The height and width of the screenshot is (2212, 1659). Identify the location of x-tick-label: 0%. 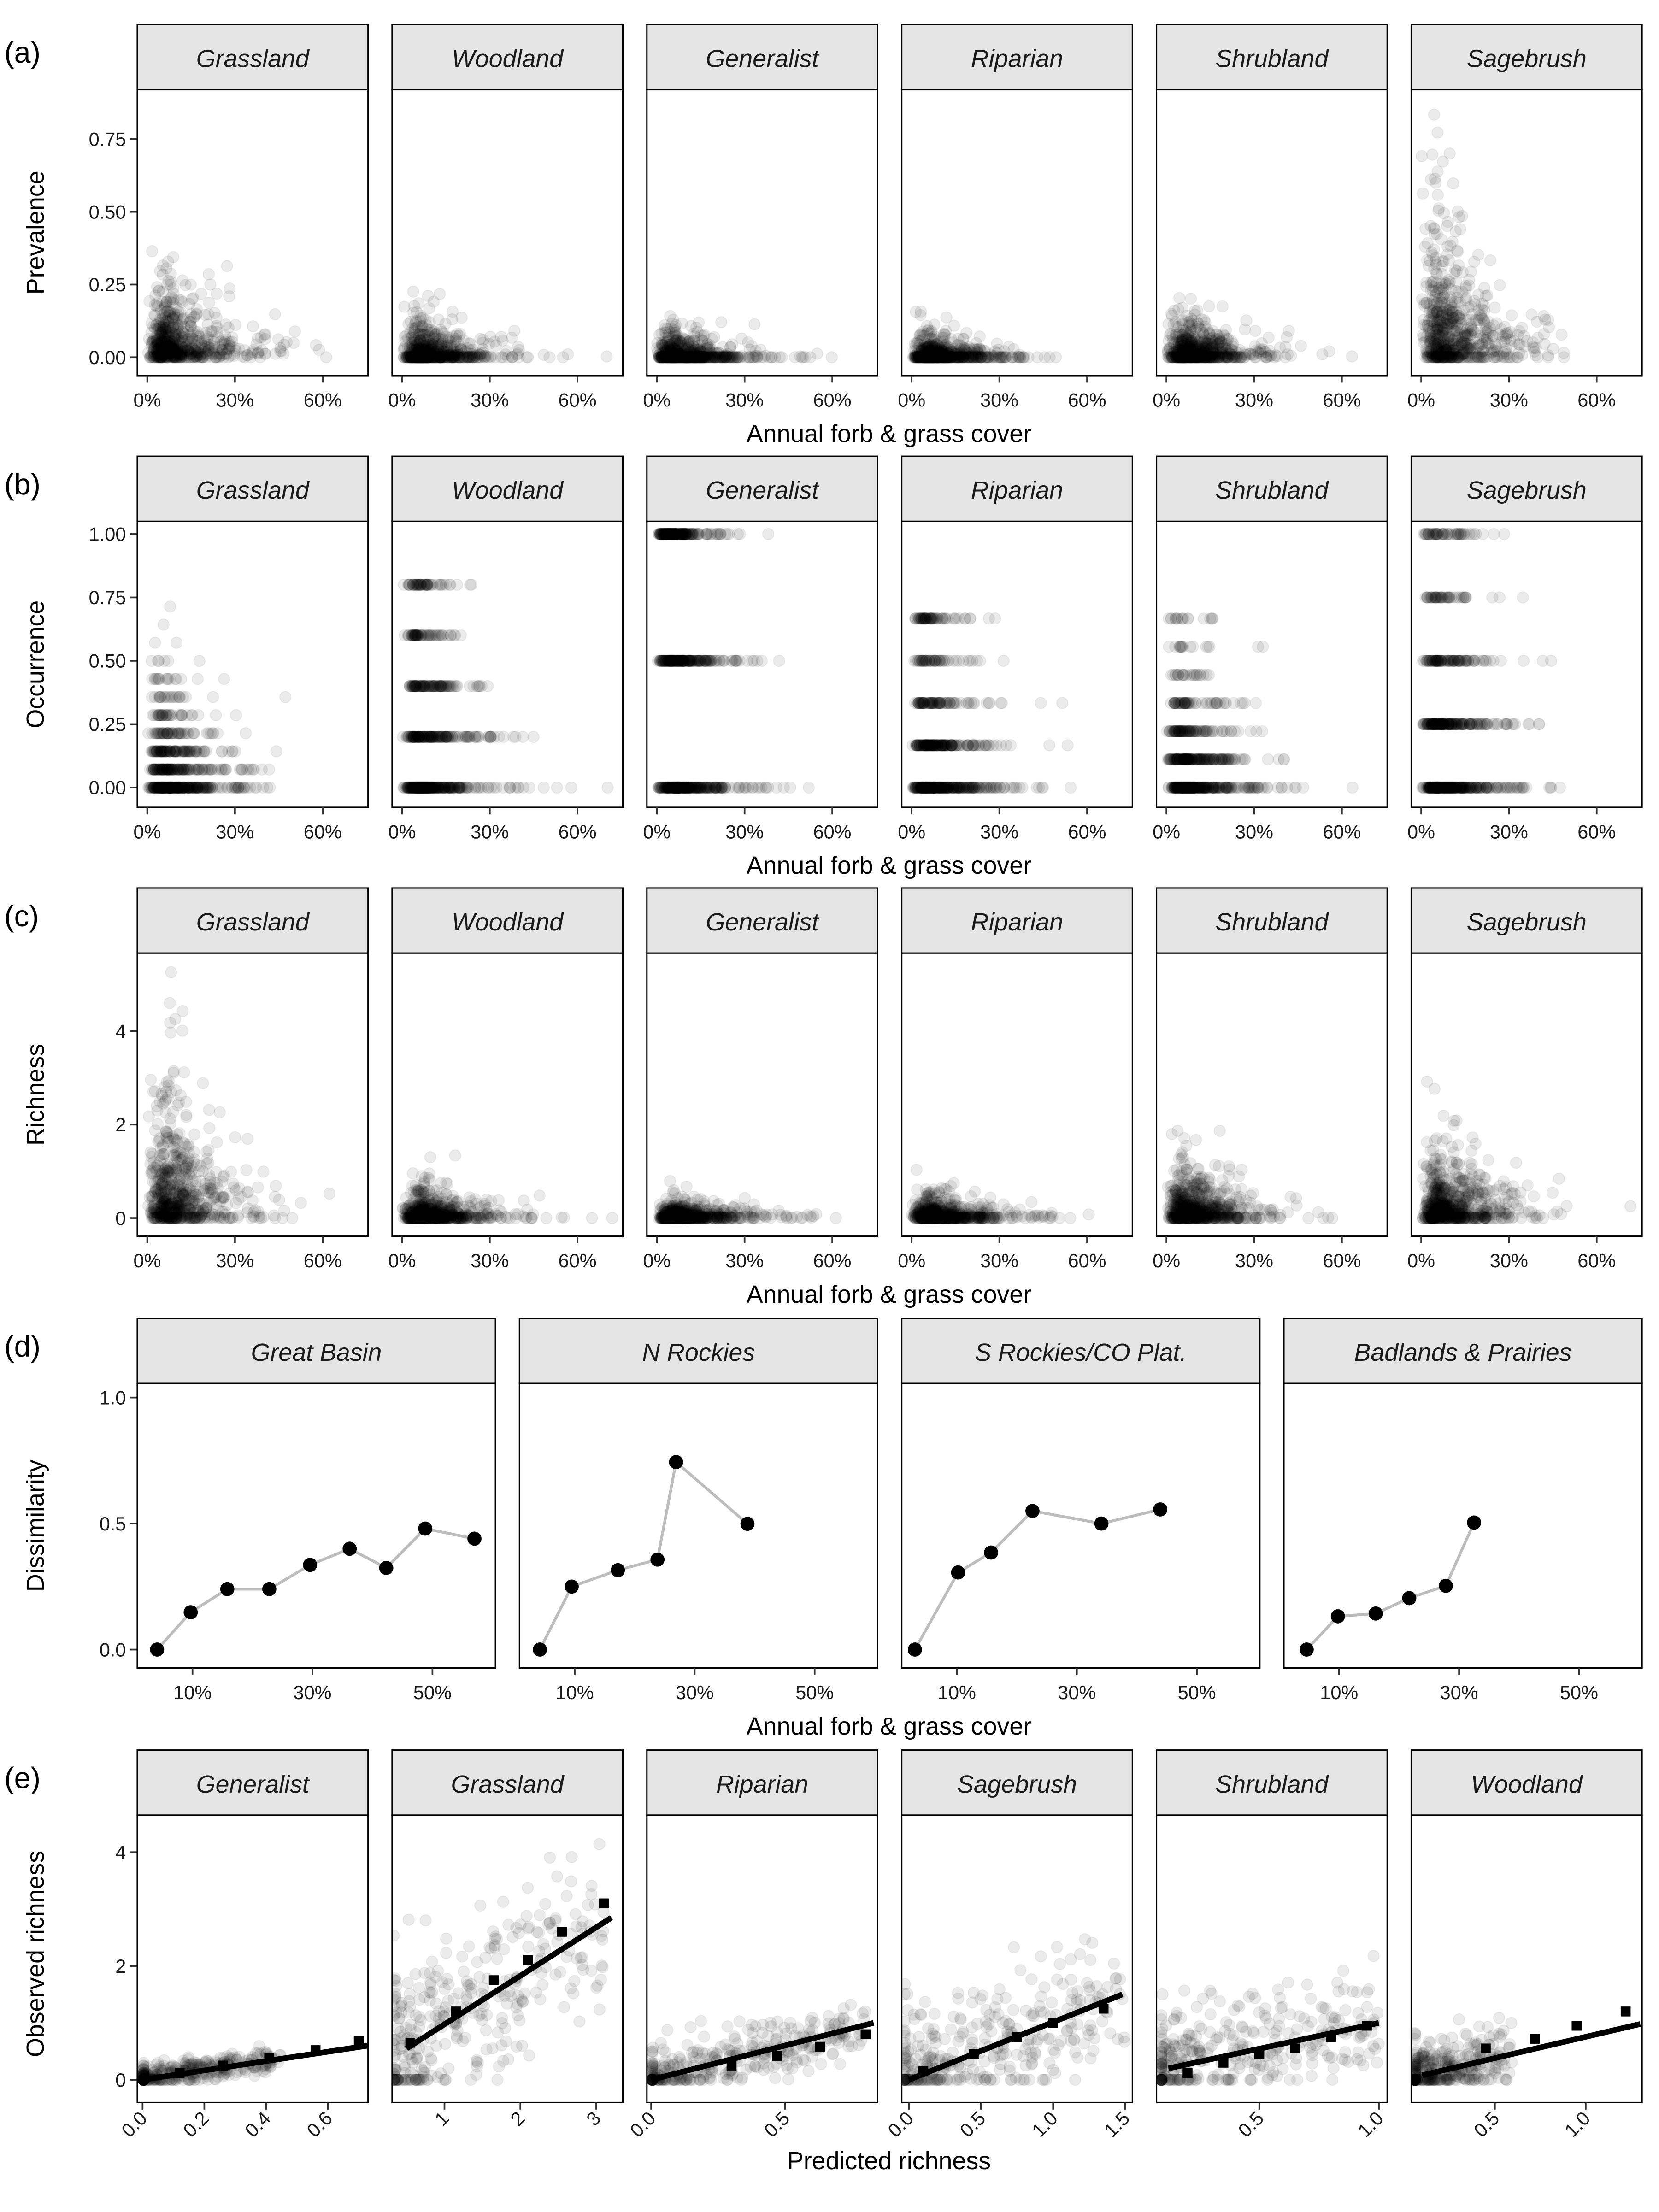
(1421, 400).